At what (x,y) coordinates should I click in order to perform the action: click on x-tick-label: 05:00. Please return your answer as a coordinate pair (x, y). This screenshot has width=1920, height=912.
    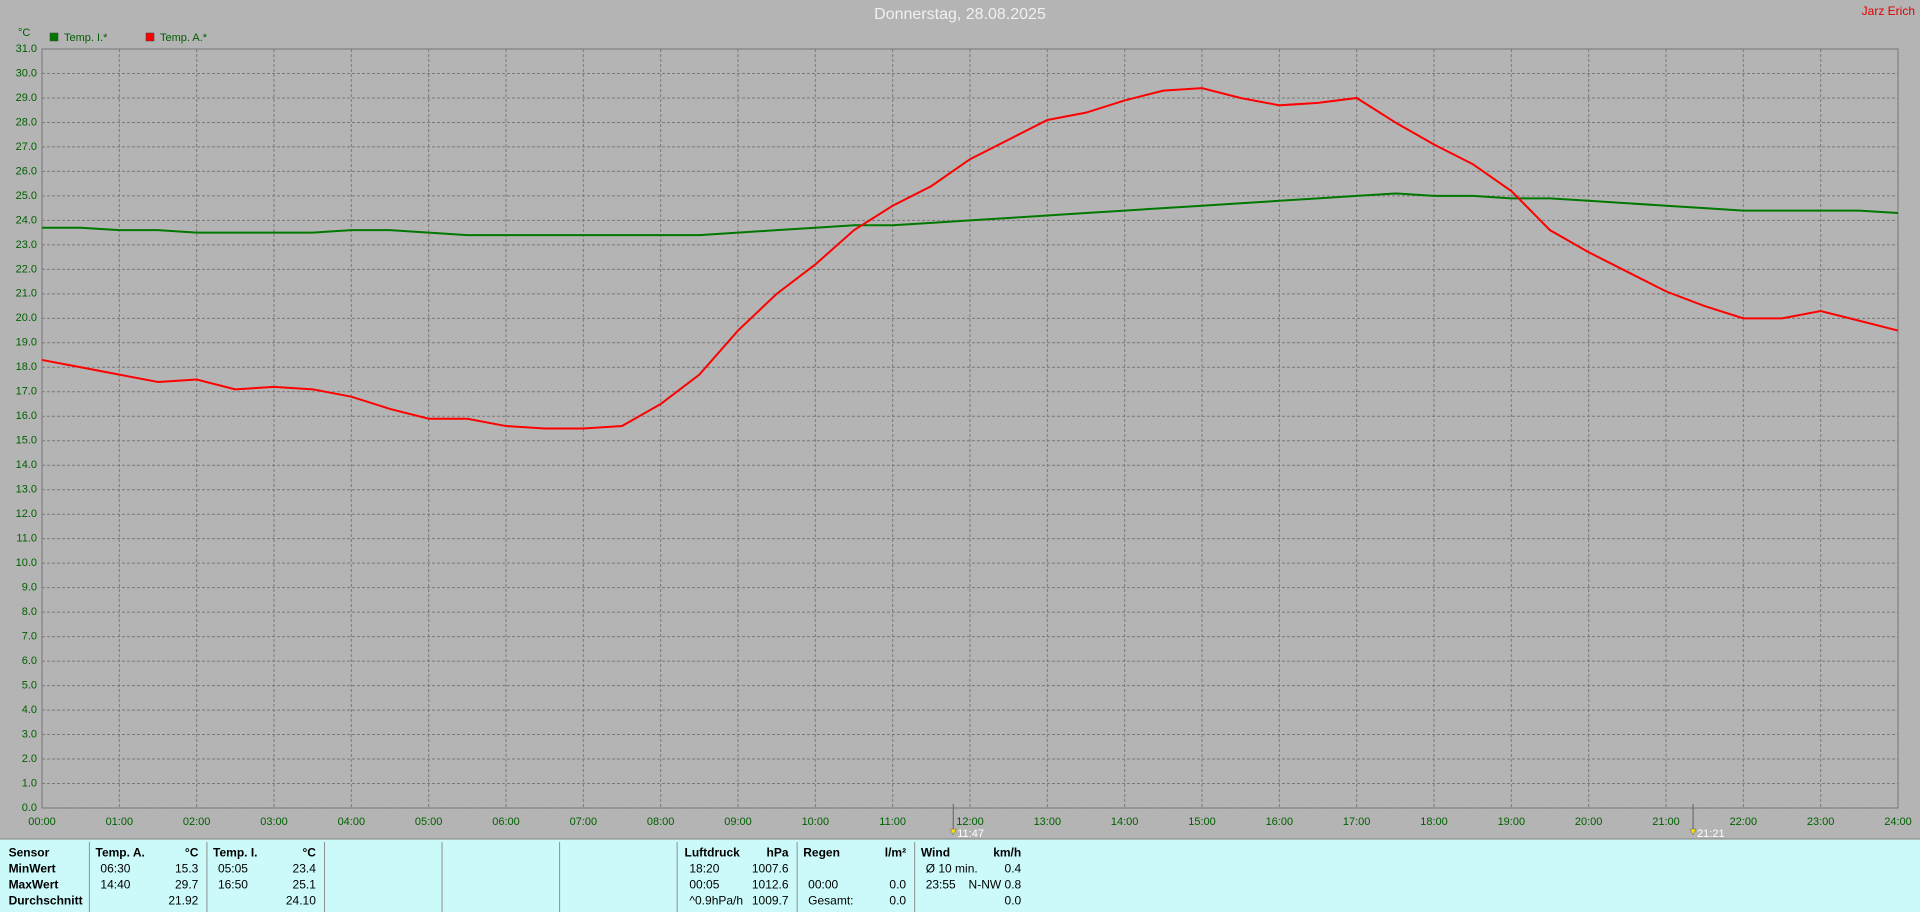
    Looking at the image, I should click on (429, 822).